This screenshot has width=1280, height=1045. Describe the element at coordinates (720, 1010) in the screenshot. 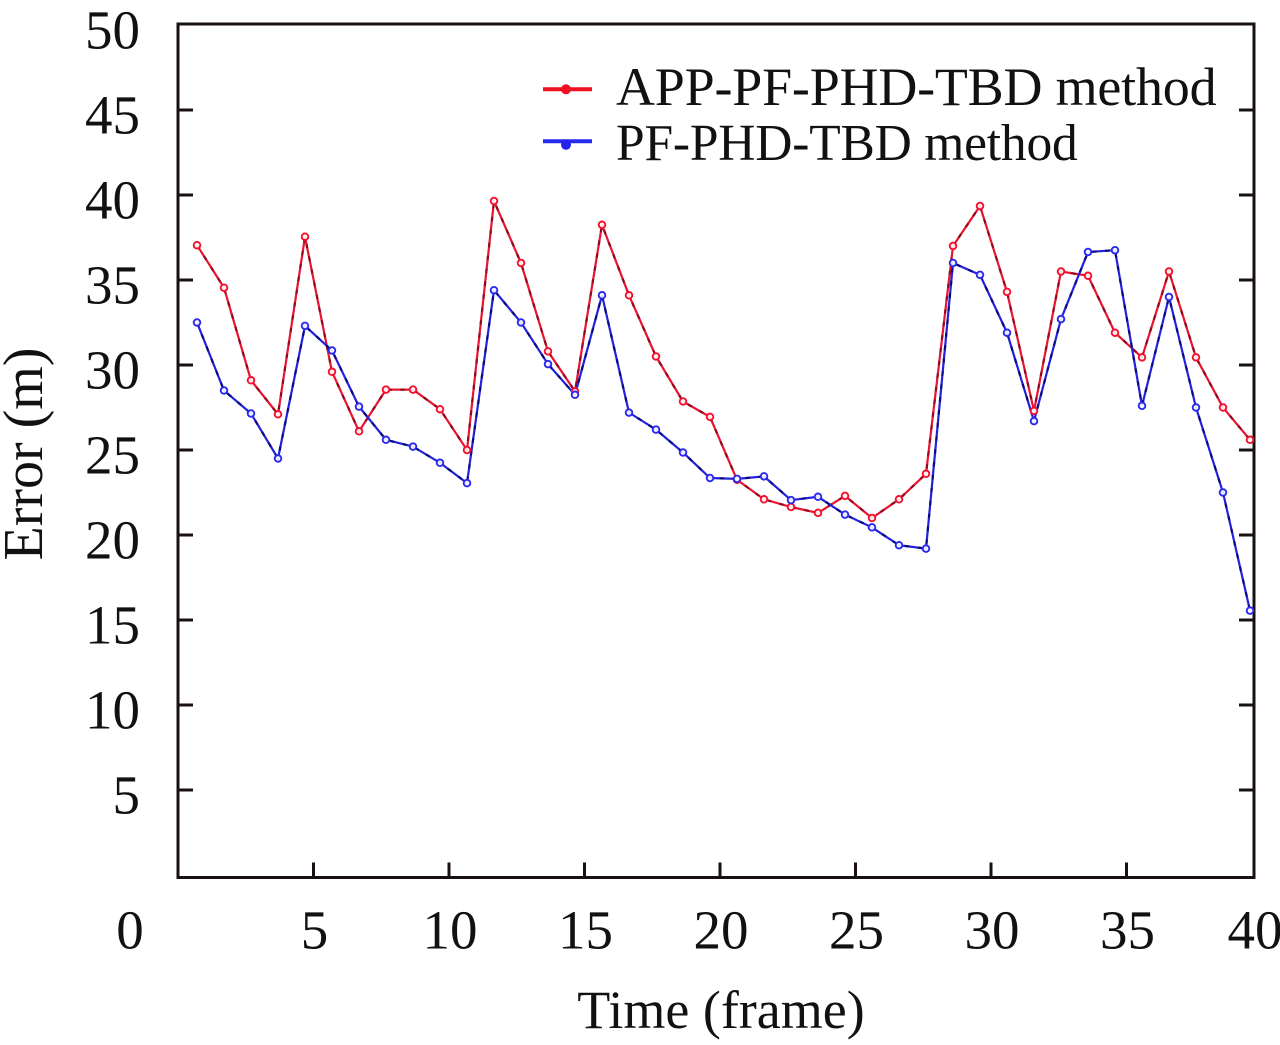

I see `svg-text: Time (frame)` at that location.